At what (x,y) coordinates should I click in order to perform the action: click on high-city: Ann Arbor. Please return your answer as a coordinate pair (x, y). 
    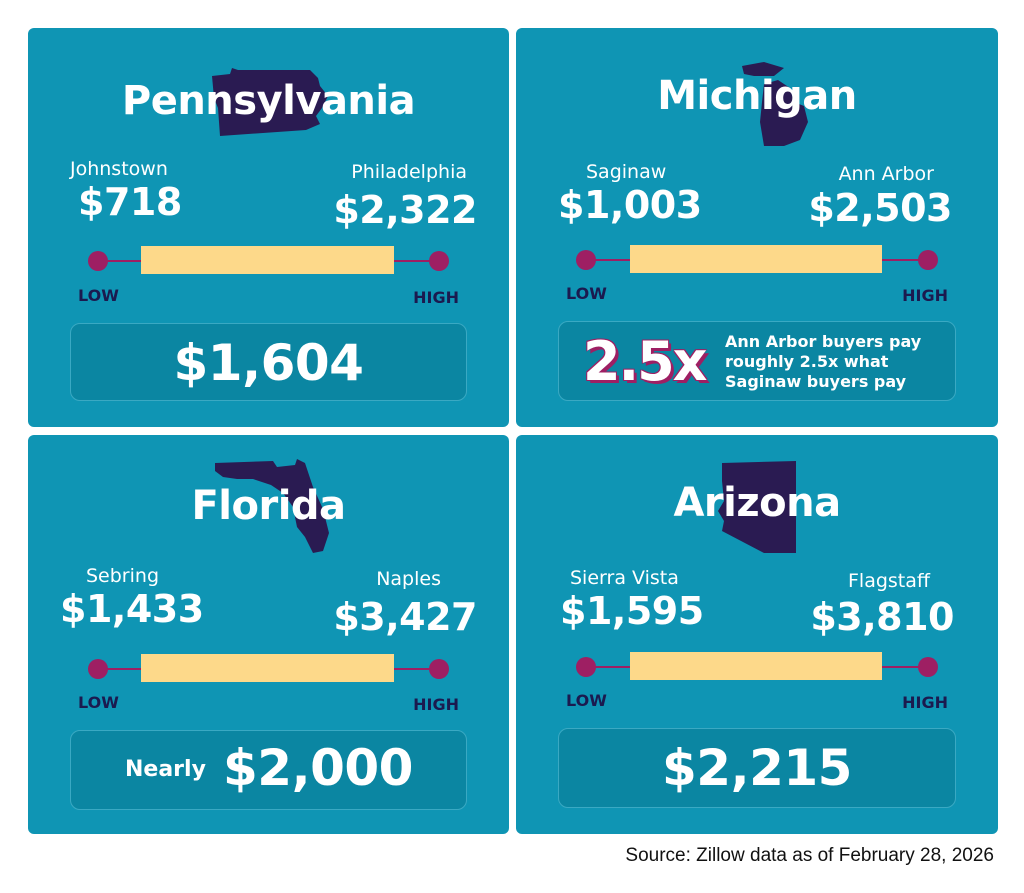
    Looking at the image, I should click on (886, 174).